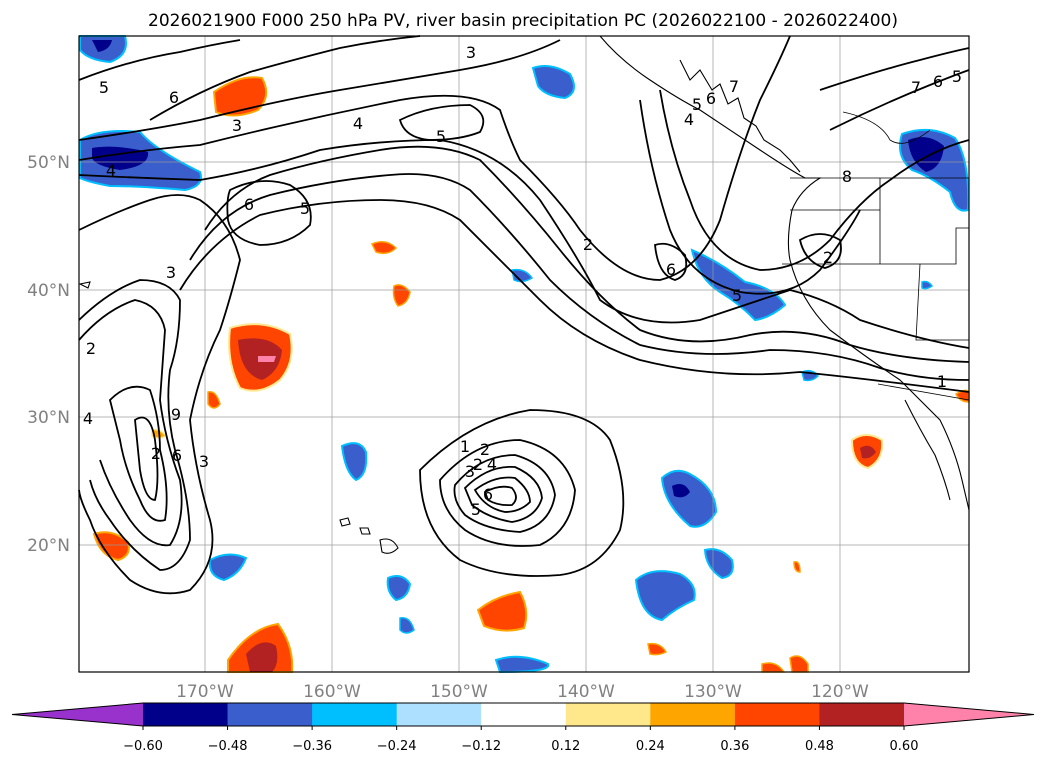 The height and width of the screenshot is (765, 1047). Describe the element at coordinates (143, 746) in the screenshot. I see `colorbar-tick-label: −0.60` at that location.